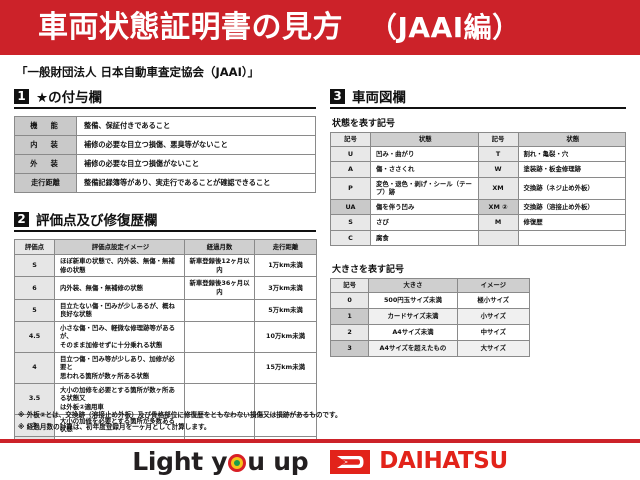 This screenshot has width=640, height=480. Describe the element at coordinates (180, 461) in the screenshot. I see `tagline-text-first: Light y` at that location.